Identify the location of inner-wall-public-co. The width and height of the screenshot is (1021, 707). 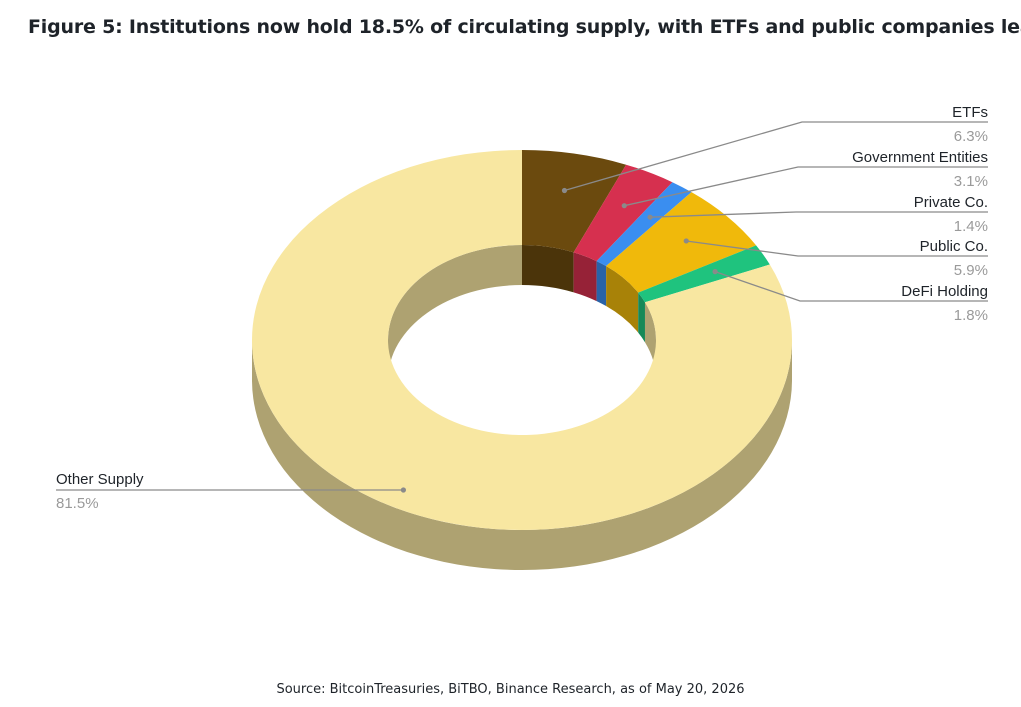
(622, 299).